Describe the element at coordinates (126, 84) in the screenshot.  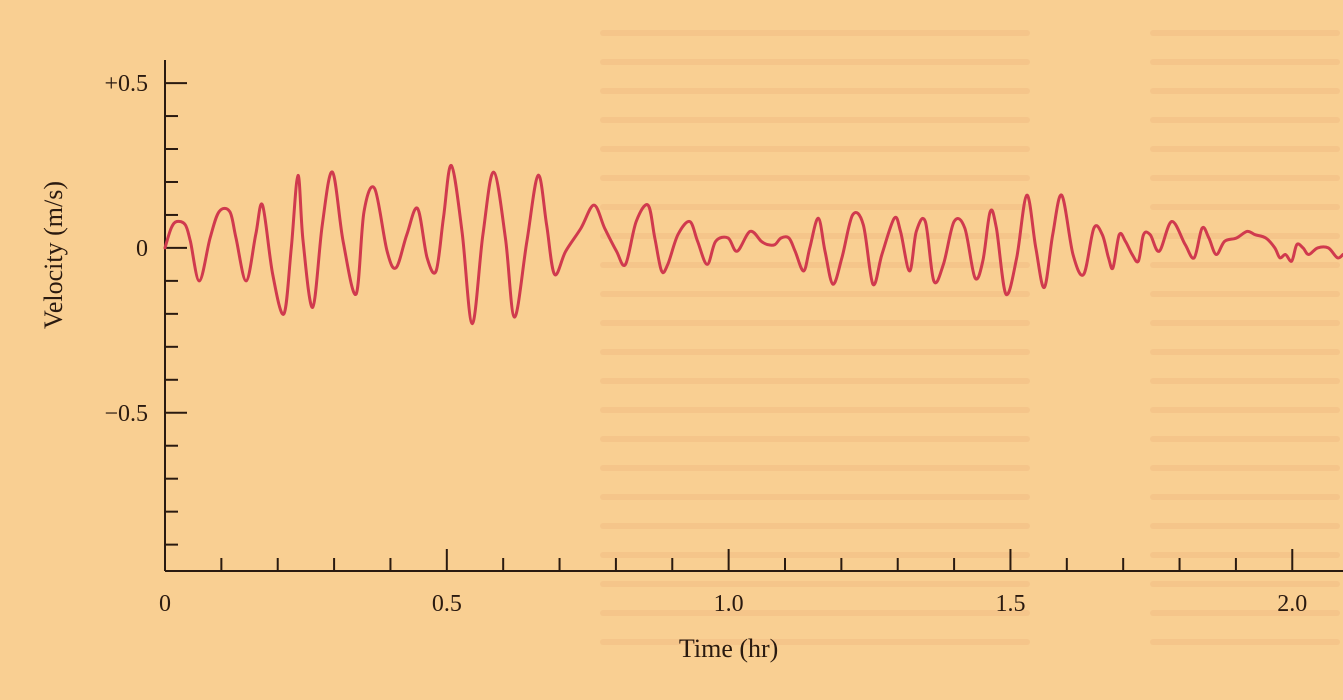
I see `y-tick-label: +0.5` at that location.